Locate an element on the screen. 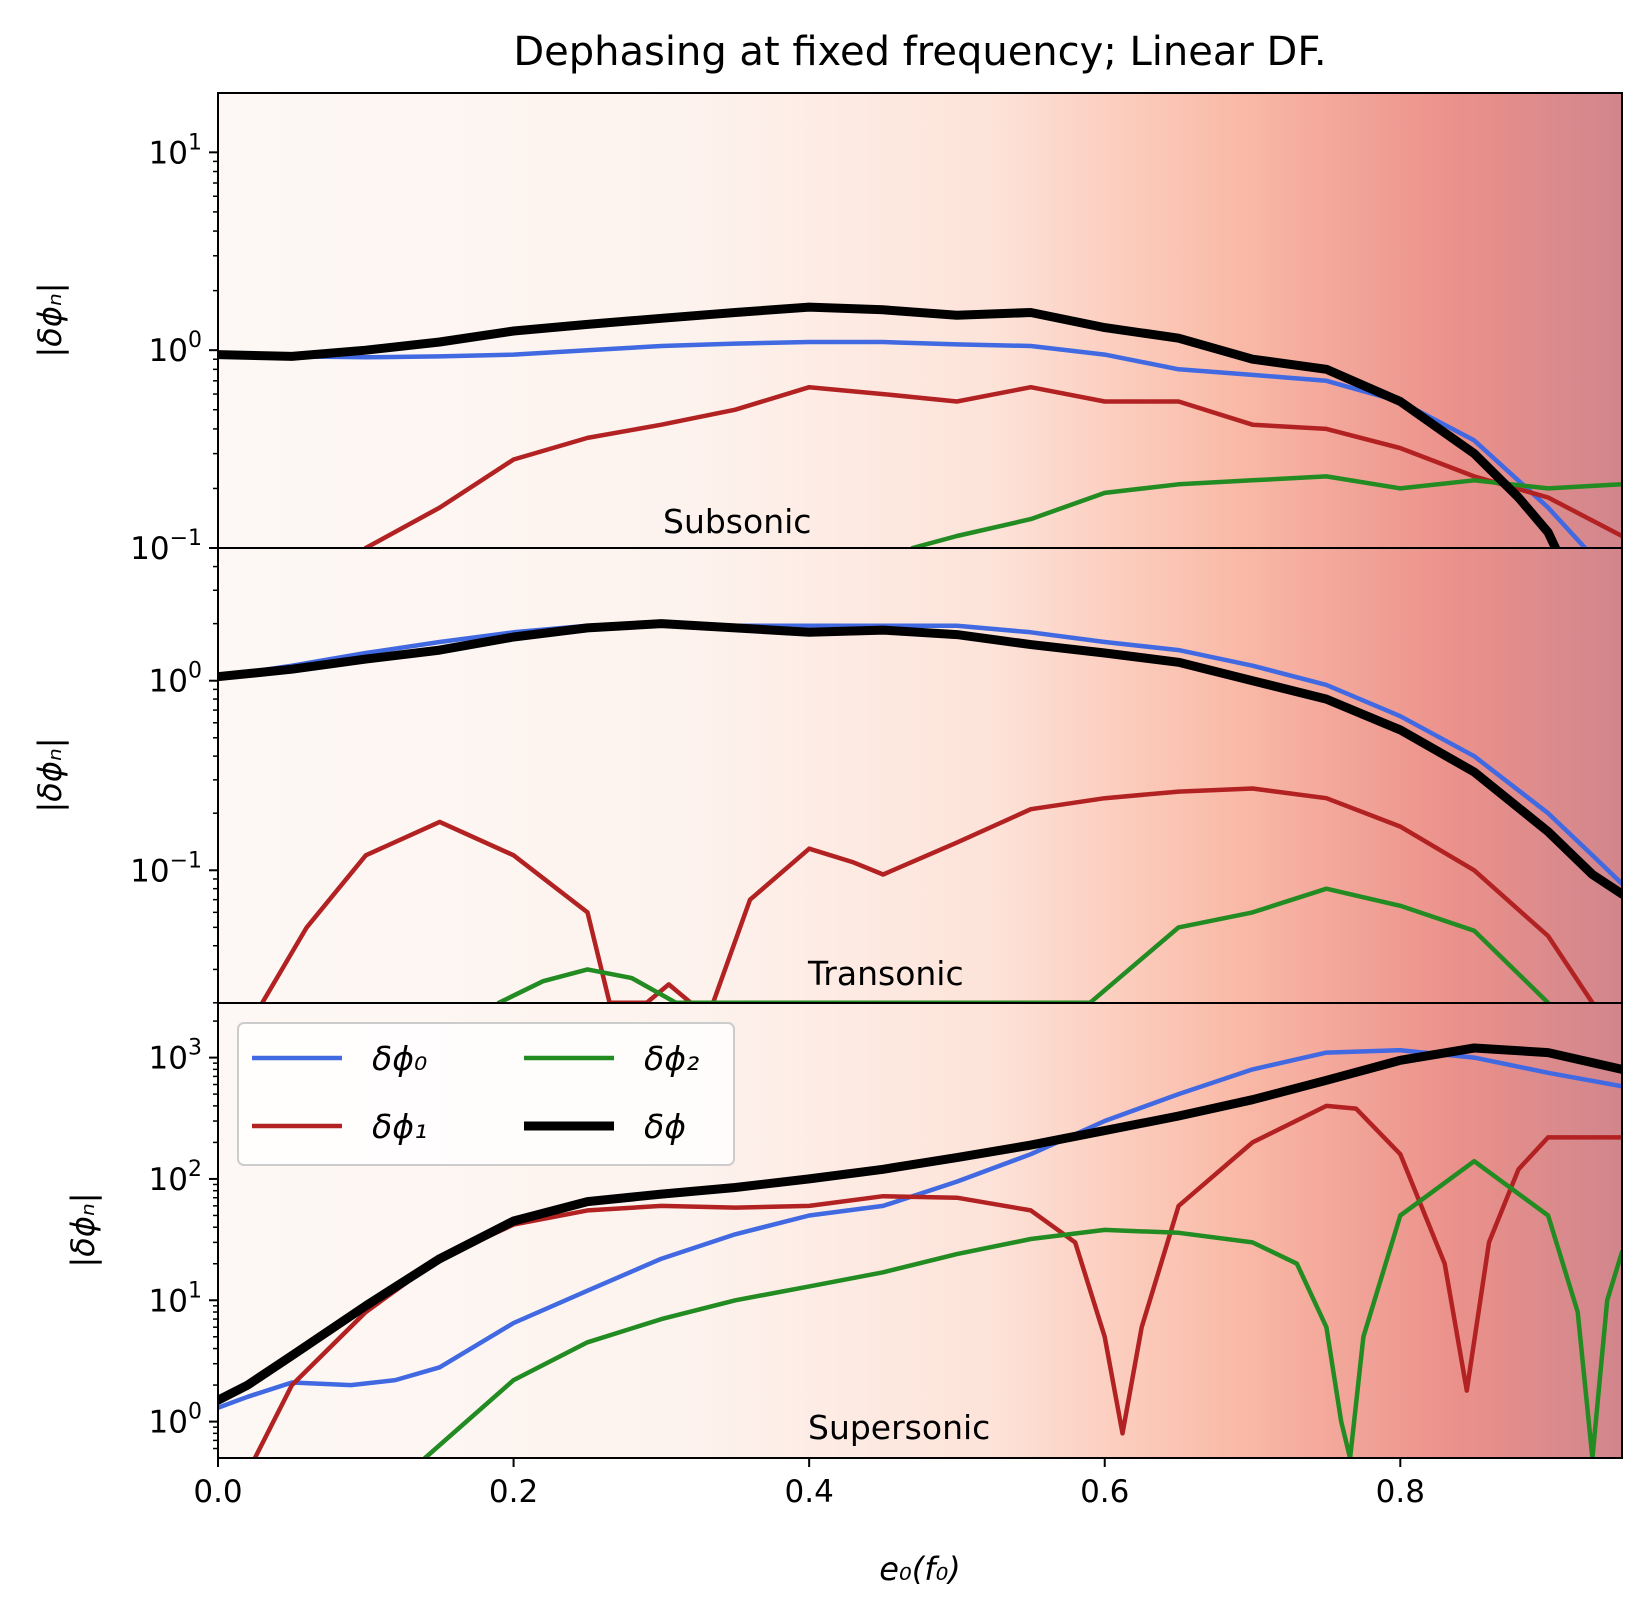 The height and width of the screenshot is (1608, 1641). x-tick-label: 0.6 is located at coordinates (1104, 1492).